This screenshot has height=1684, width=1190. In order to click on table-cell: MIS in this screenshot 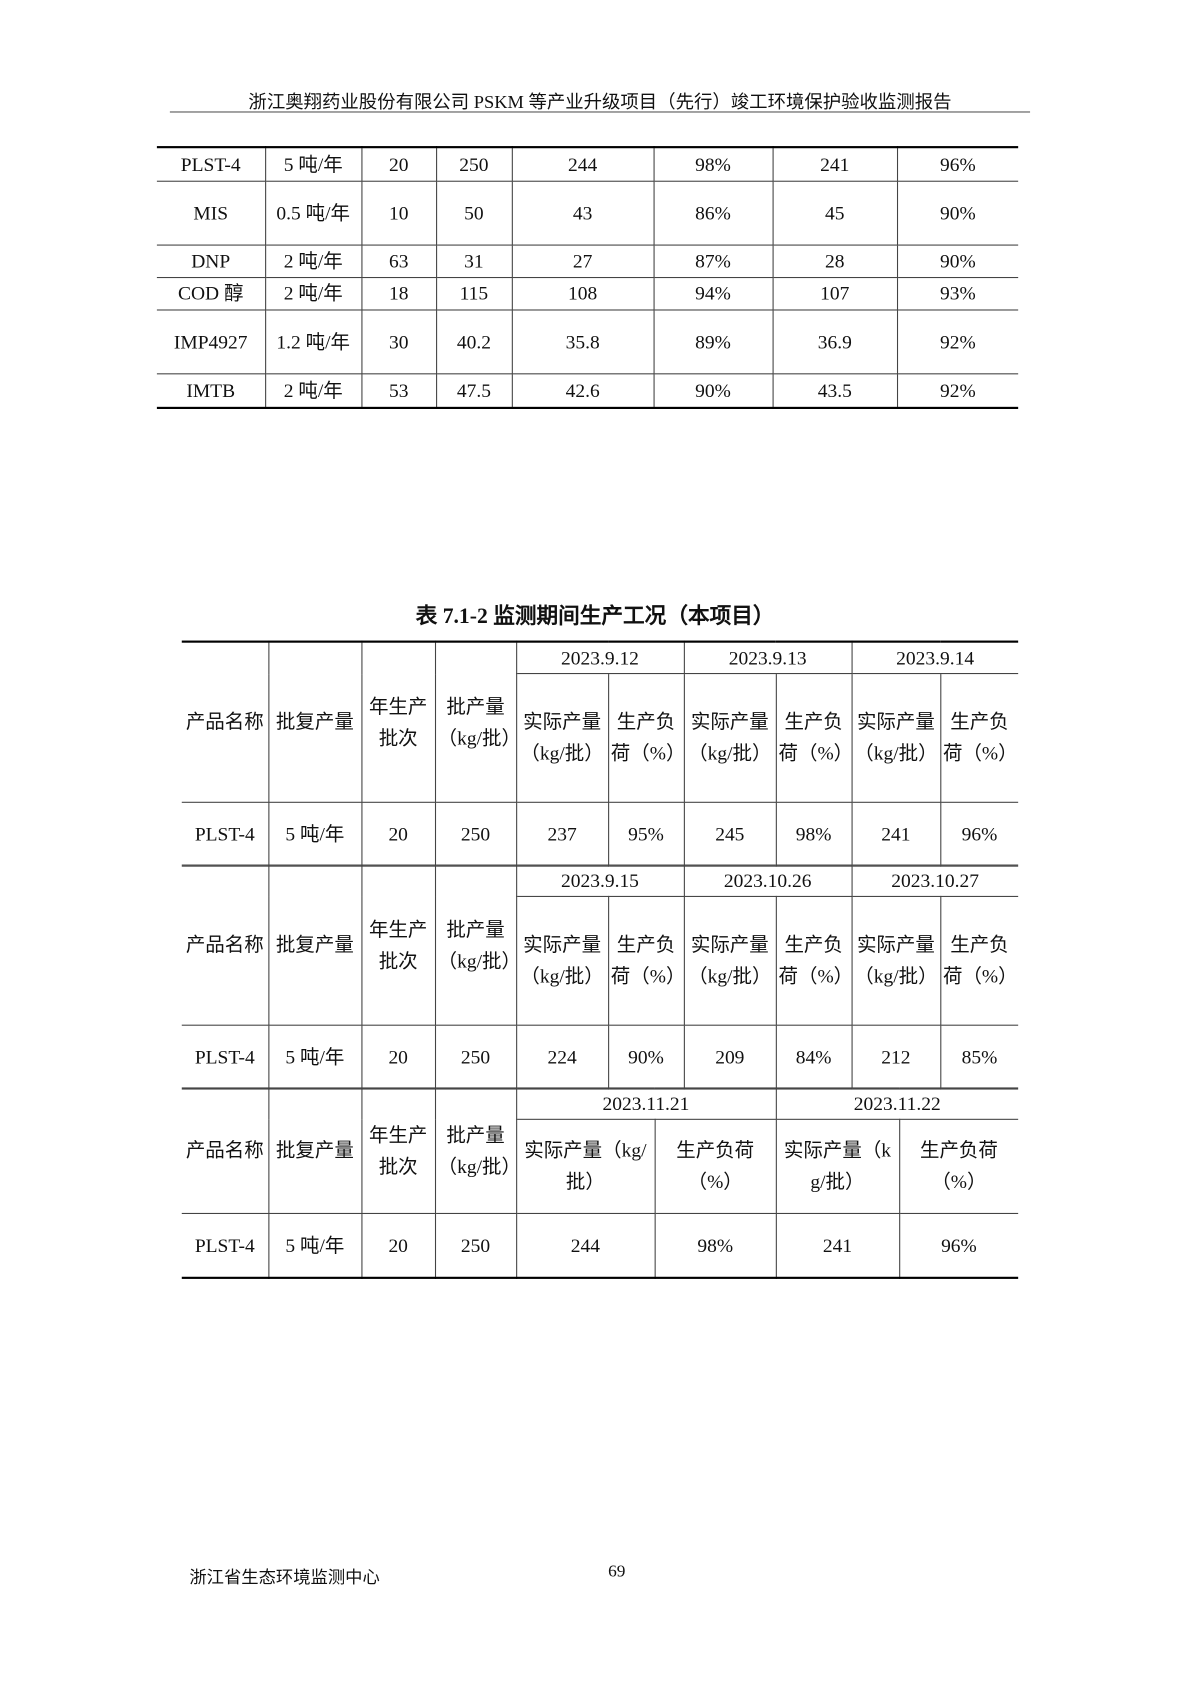, I will do `click(211, 213)`.